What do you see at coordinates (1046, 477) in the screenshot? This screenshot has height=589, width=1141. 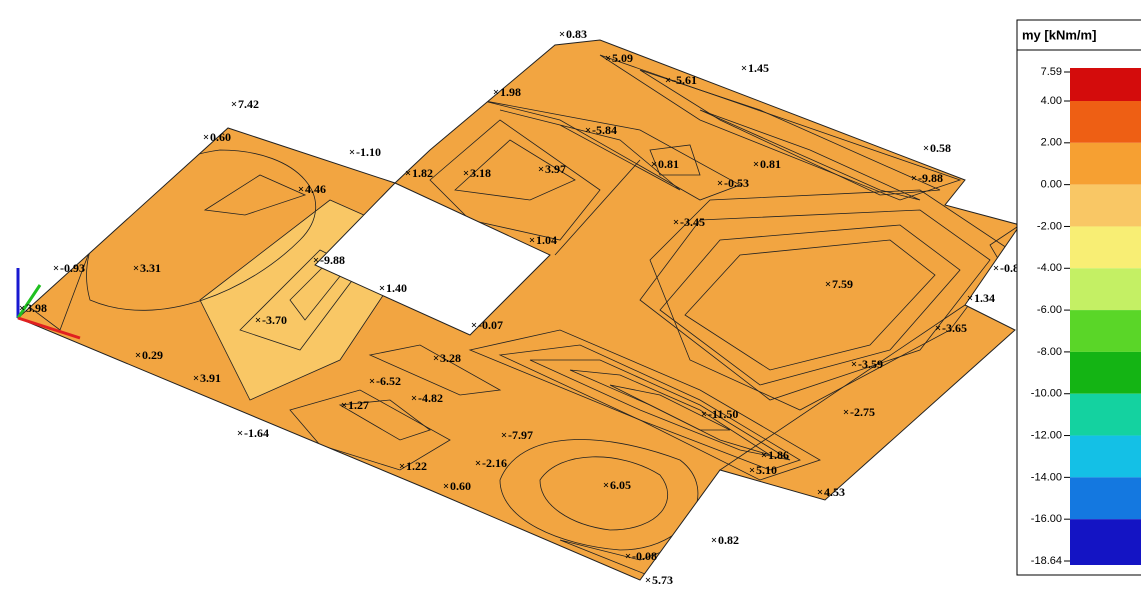 I see `legend-level: -14.00` at bounding box center [1046, 477].